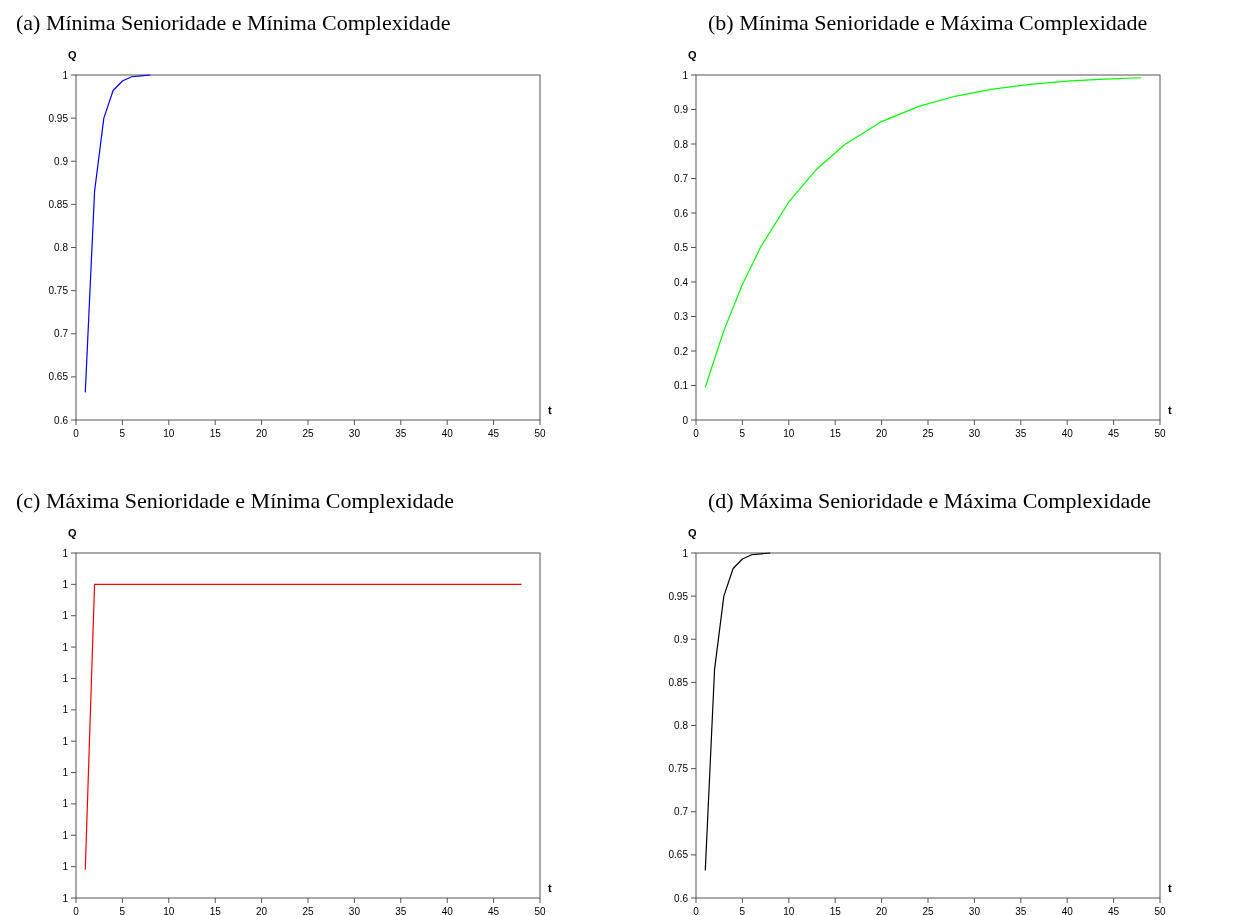 The image size is (1236, 915). I want to click on y-tick-label: 0.4, so click(681, 282).